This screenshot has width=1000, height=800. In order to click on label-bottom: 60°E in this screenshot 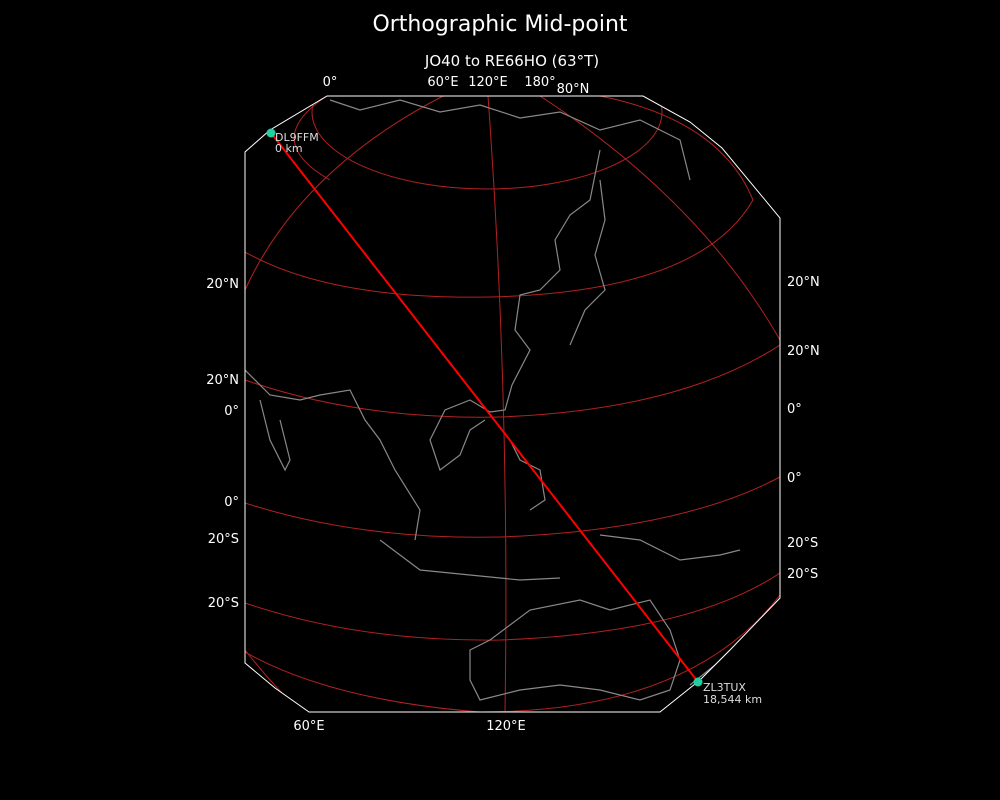, I will do `click(308, 726)`.